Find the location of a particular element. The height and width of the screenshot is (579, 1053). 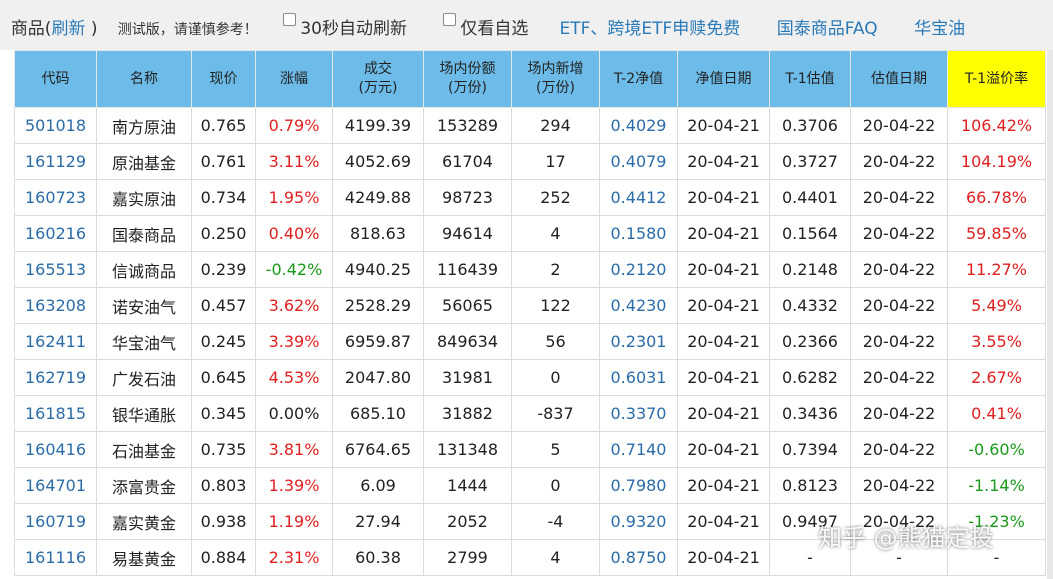

cell: 0.1580 is located at coordinates (638, 233).